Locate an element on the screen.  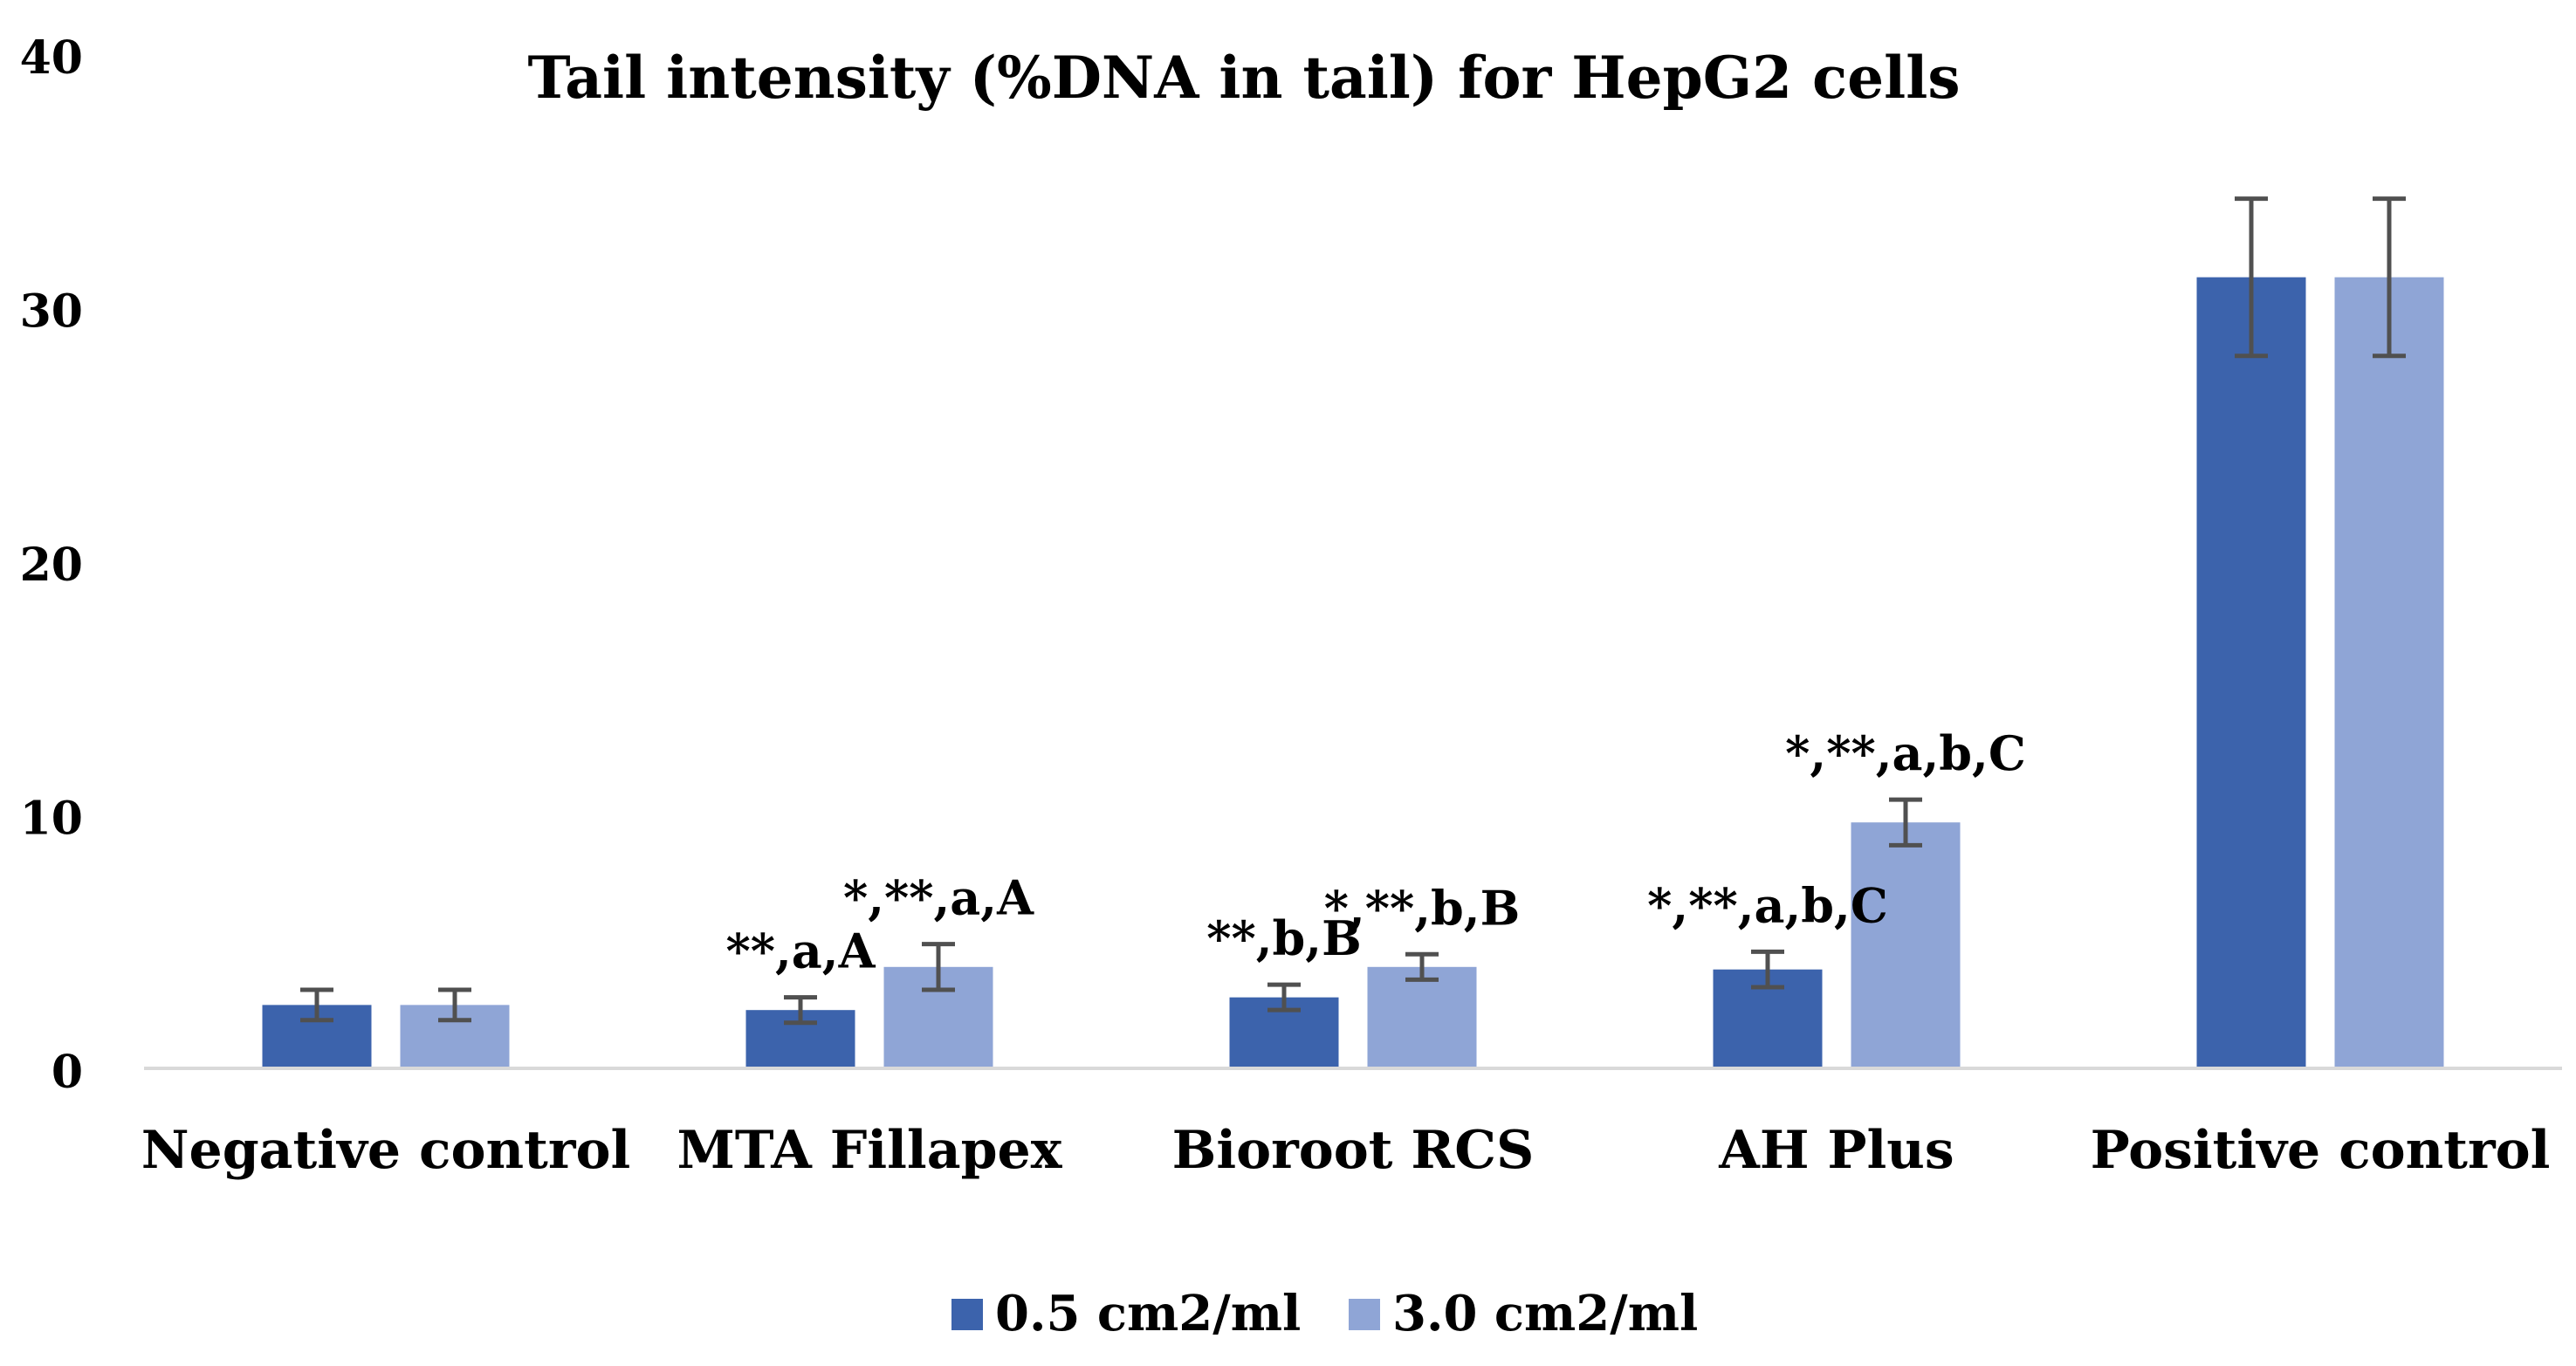
y-tick-label: 10 is located at coordinates (51, 819).